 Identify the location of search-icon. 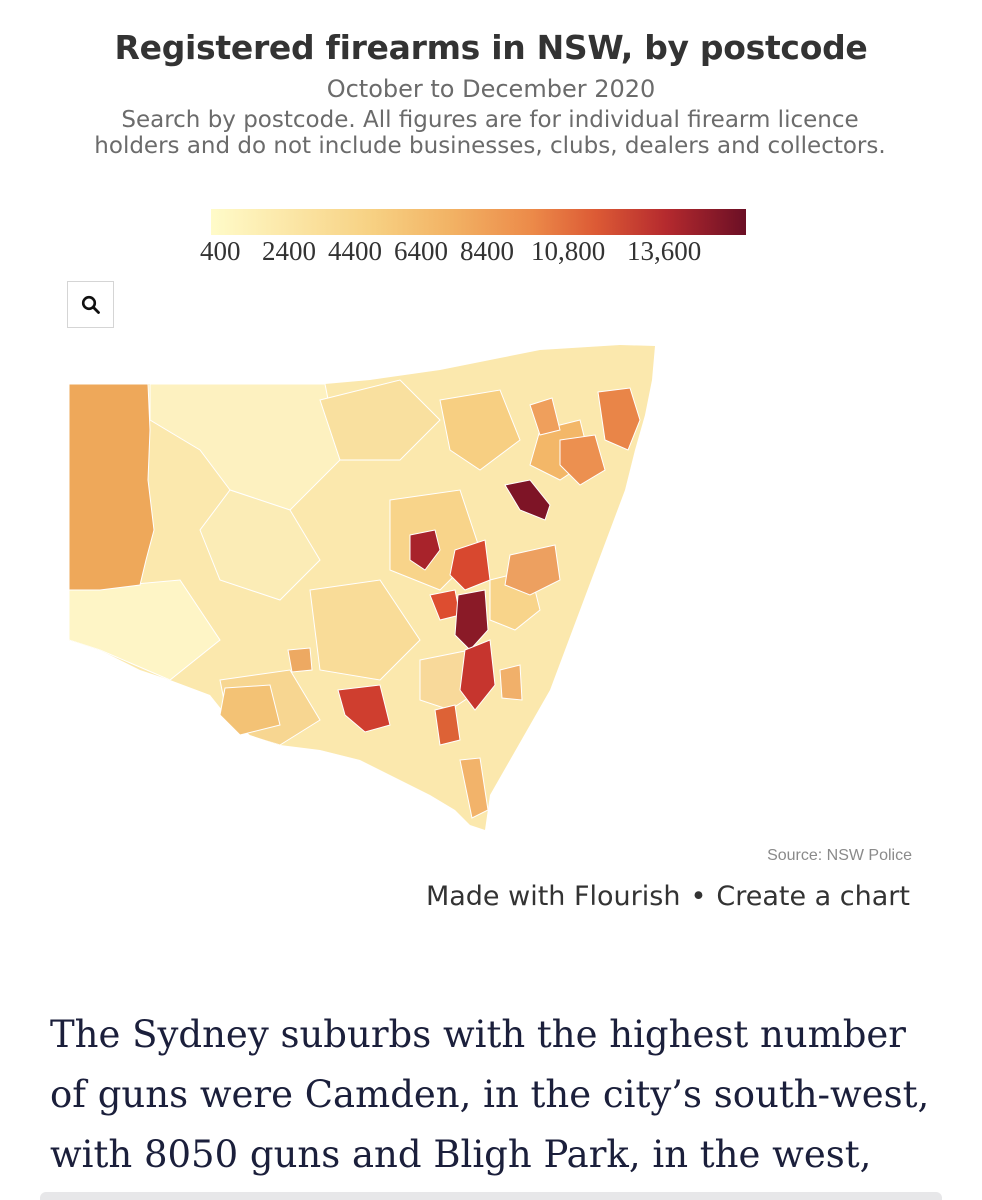
(90, 304).